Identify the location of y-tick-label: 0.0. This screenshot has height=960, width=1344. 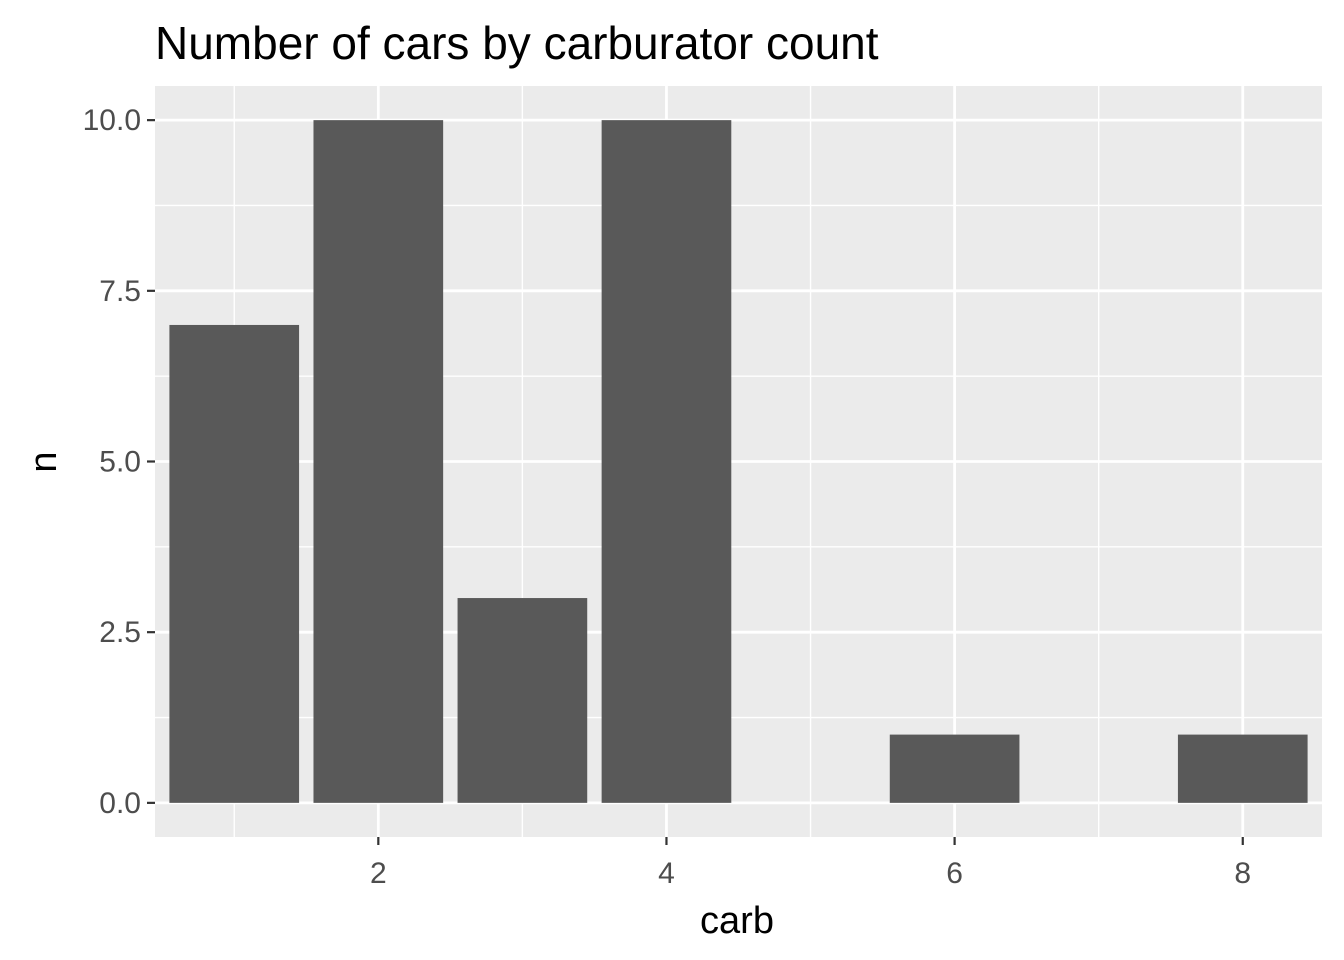
(120, 803).